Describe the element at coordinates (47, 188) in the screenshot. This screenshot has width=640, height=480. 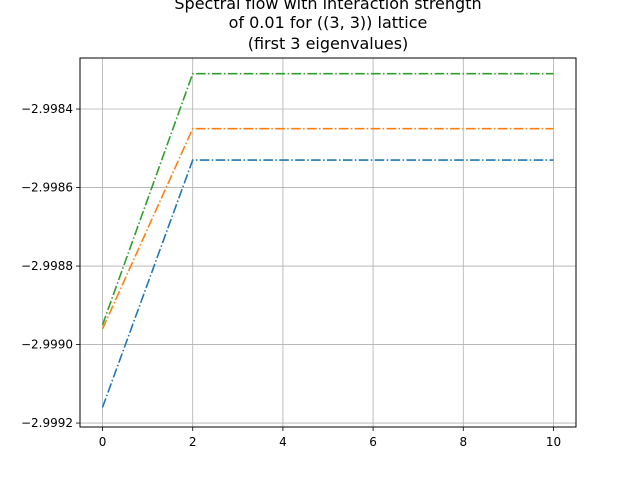
I see `y-tick-label: −2.9986` at that location.